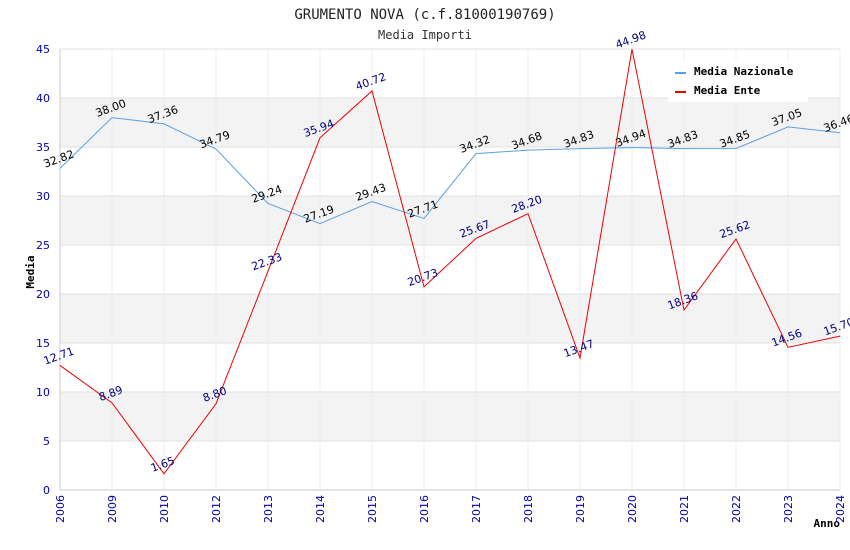 Image resolution: width=850 pixels, height=550 pixels. I want to click on data-label-ente: 40.72, so click(371, 81).